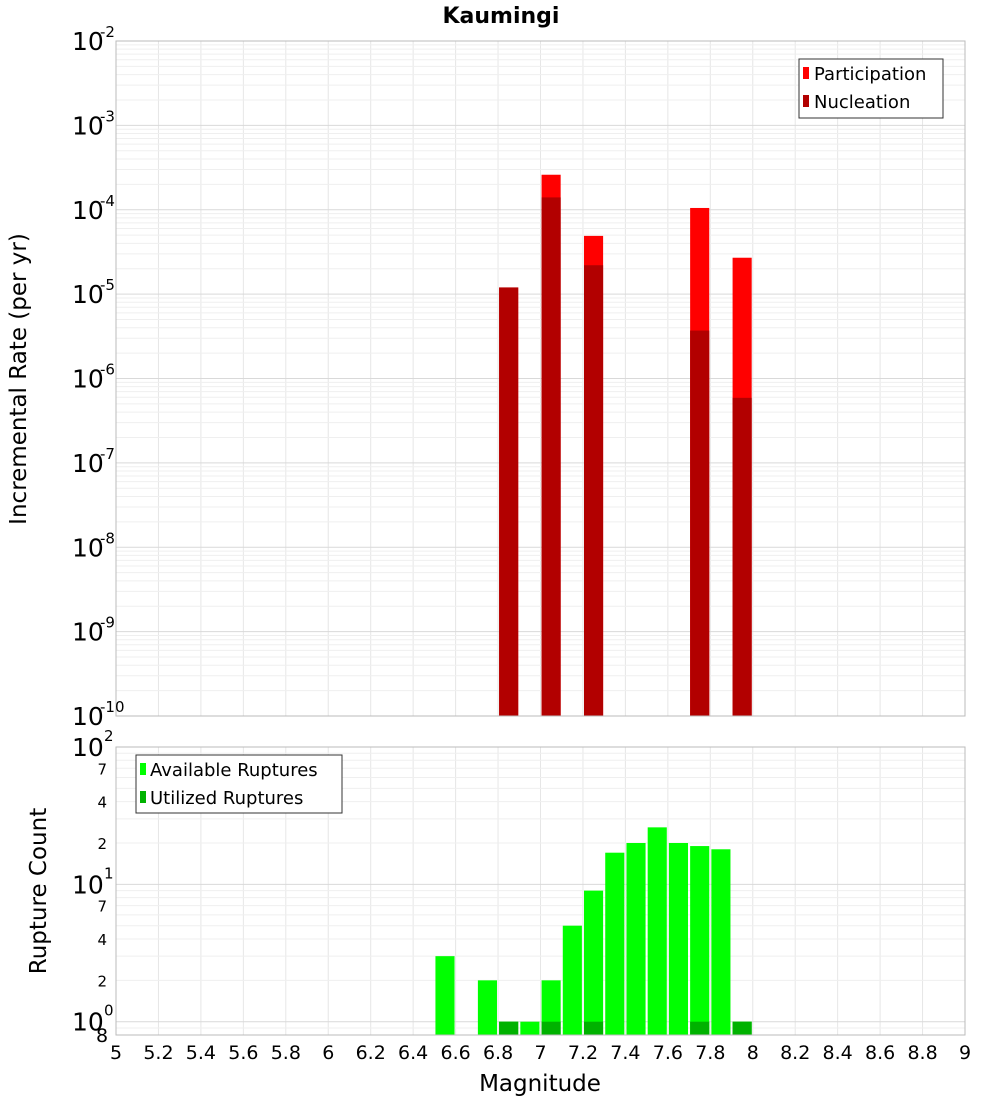 This screenshot has width=1000, height=1100. Describe the element at coordinates (806, 101) in the screenshot. I see `nucleation-legend-swatch` at that location.